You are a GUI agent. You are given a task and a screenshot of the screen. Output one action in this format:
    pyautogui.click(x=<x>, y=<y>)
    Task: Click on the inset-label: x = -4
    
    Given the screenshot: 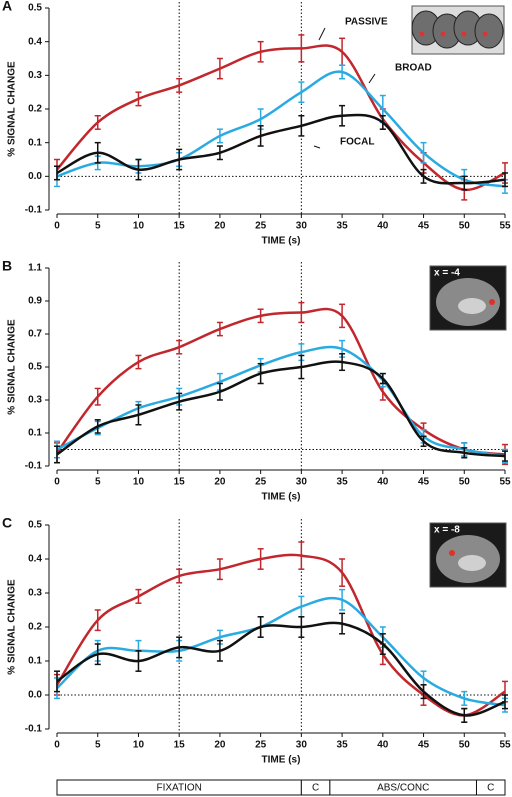 What is the action you would take?
    pyautogui.click(x=447, y=273)
    